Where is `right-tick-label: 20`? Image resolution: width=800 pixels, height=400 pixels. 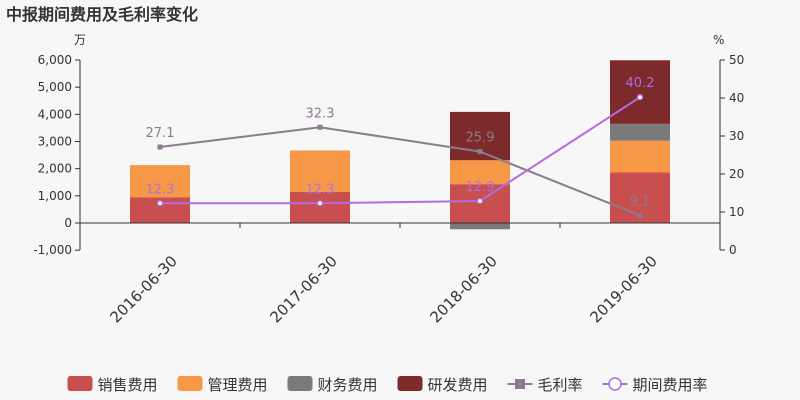
right-tick-label: 20 is located at coordinates (736, 174).